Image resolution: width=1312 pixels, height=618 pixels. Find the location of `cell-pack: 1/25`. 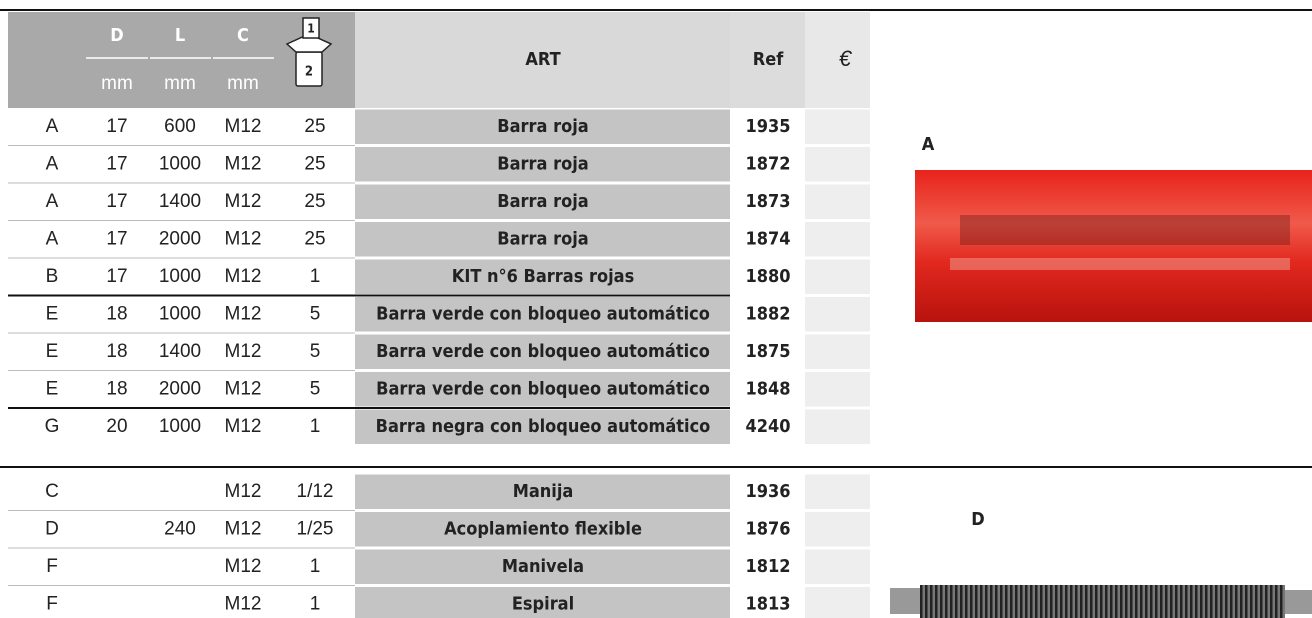

cell-pack: 1/25 is located at coordinates (315, 528).